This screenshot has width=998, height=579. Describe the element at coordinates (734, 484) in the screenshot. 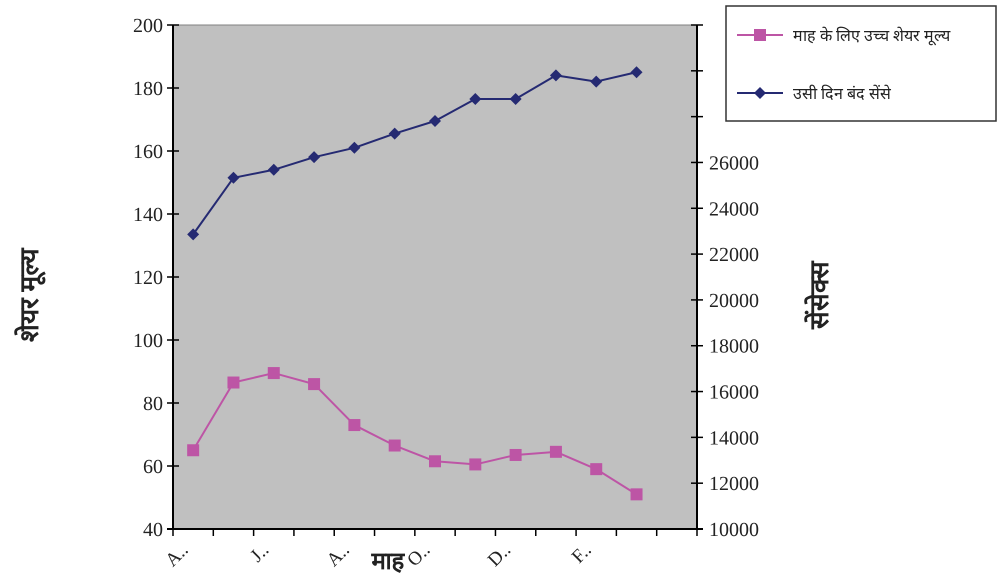

I see `y2-tick-label: 12000` at that location.